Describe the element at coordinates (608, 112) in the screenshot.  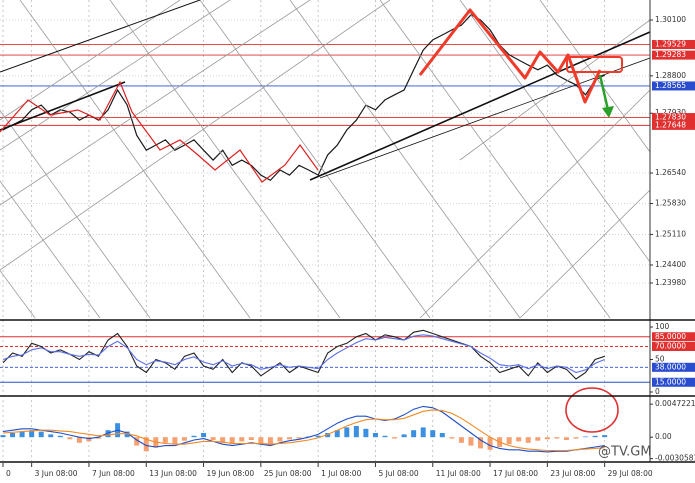
I see `arrow-head` at that location.